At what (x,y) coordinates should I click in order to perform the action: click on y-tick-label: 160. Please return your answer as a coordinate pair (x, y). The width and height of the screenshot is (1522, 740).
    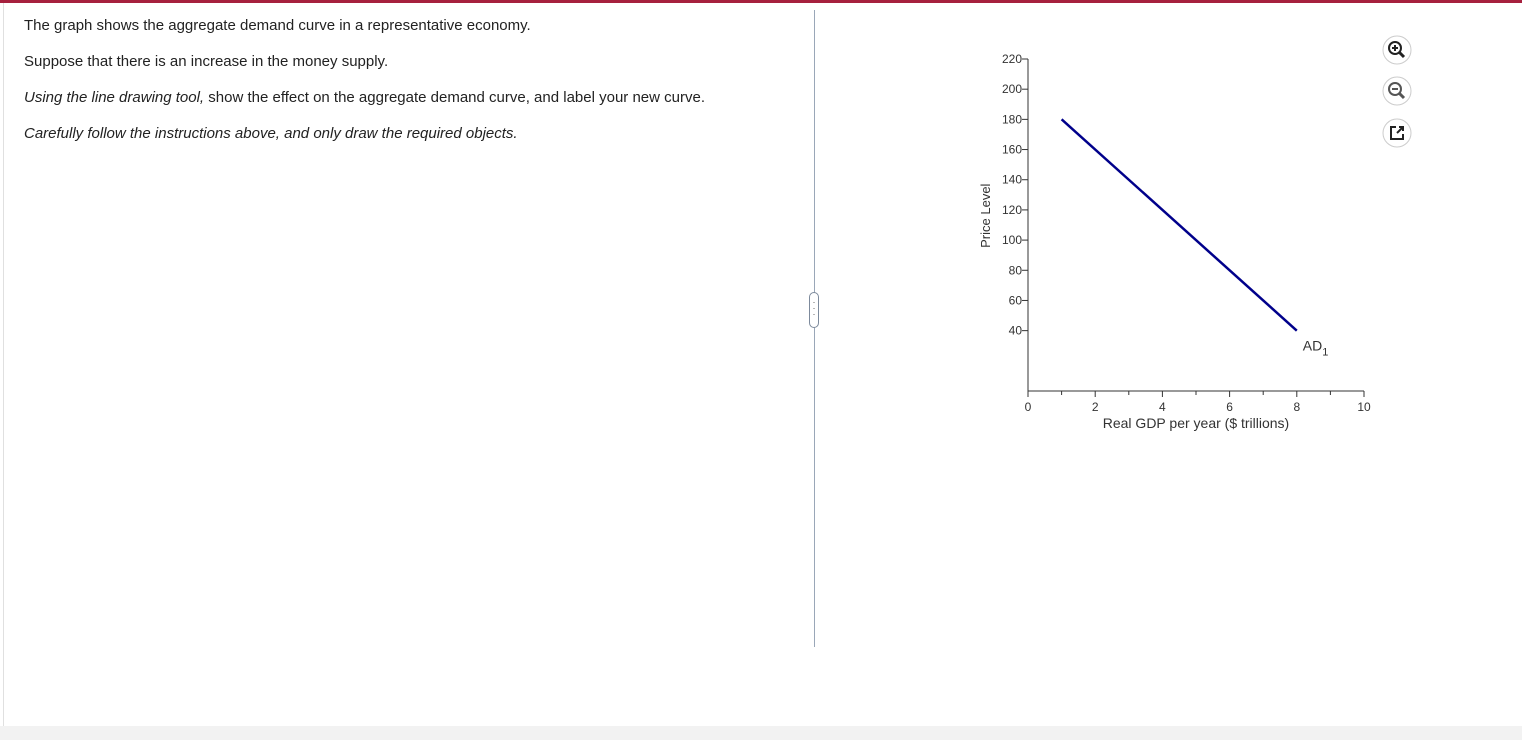
    Looking at the image, I should click on (1012, 150).